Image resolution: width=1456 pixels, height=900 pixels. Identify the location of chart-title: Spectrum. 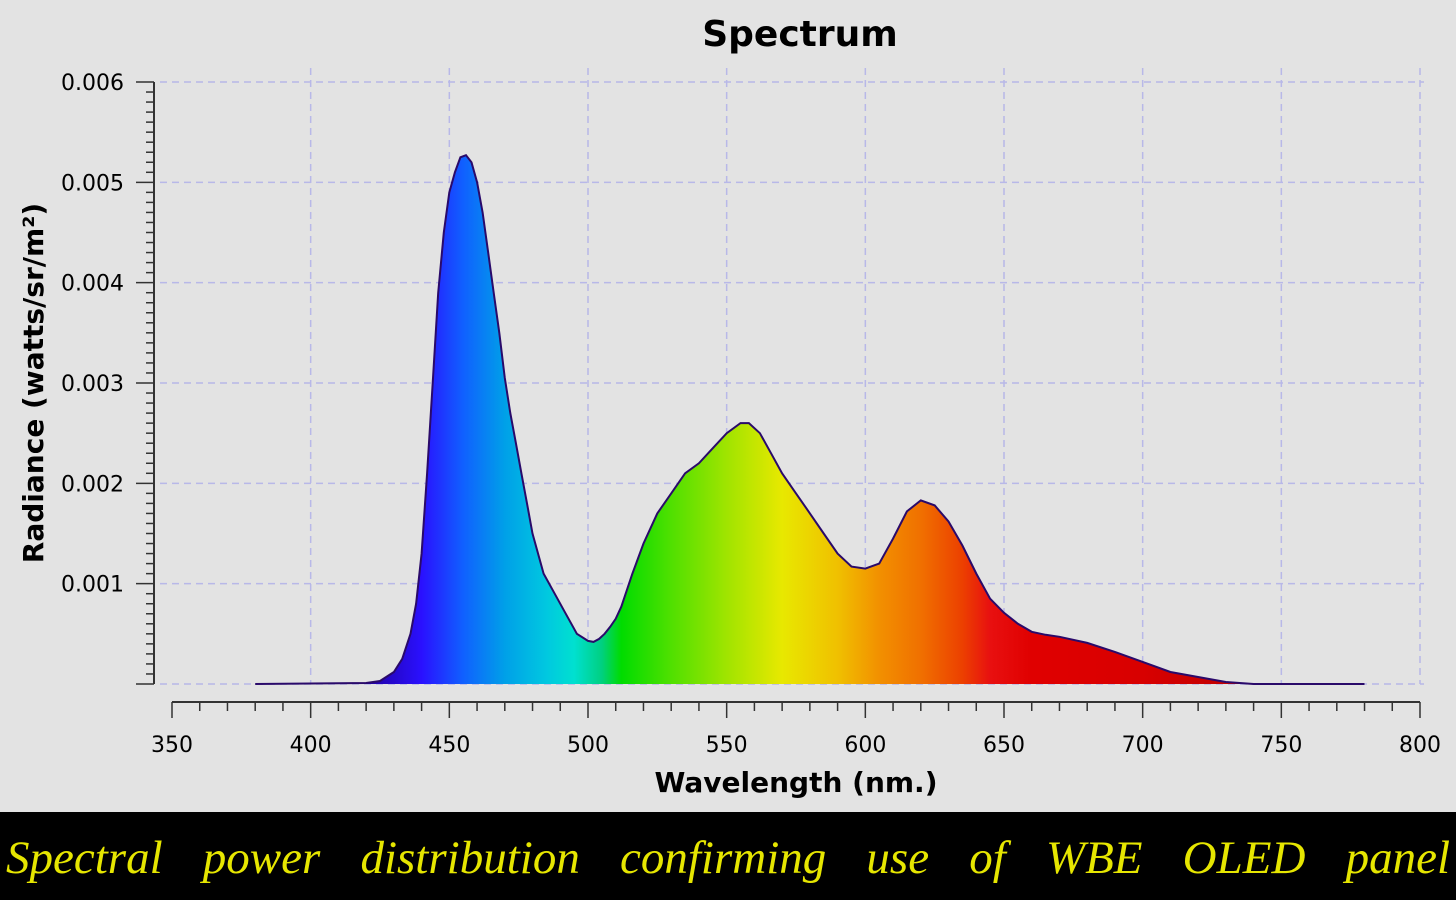
(800, 34).